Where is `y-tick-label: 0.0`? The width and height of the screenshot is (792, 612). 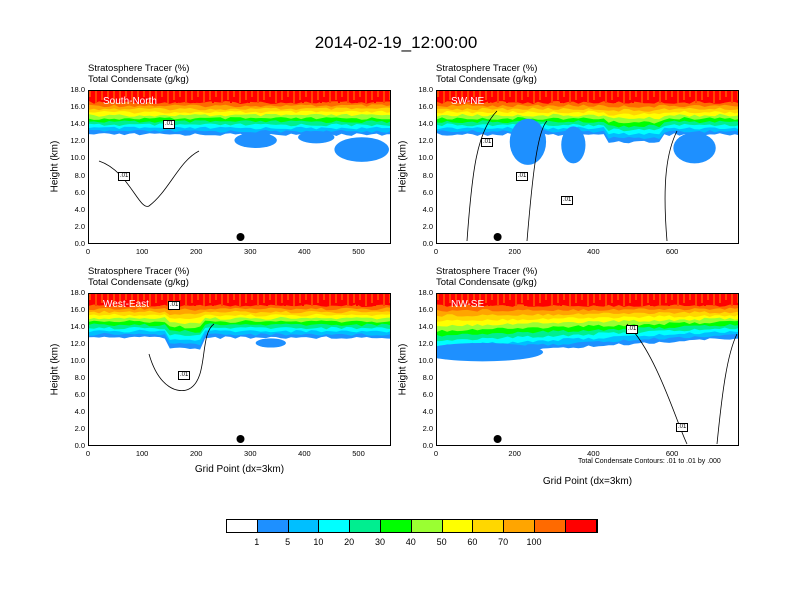 y-tick-label: 0.0 is located at coordinates (79, 445).